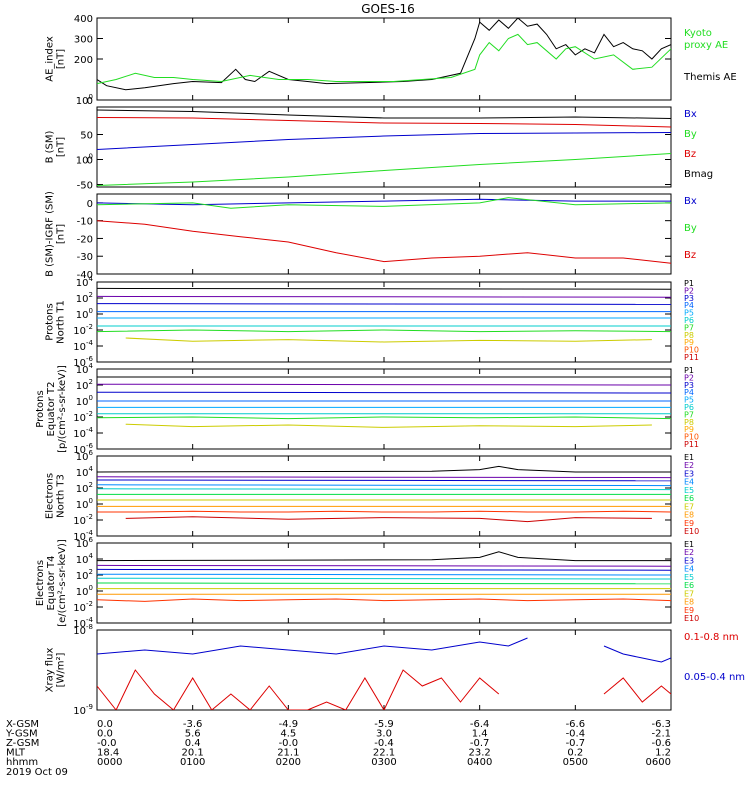  Describe the element at coordinates (691, 618) in the screenshot. I see `legend-item: E10` at that location.